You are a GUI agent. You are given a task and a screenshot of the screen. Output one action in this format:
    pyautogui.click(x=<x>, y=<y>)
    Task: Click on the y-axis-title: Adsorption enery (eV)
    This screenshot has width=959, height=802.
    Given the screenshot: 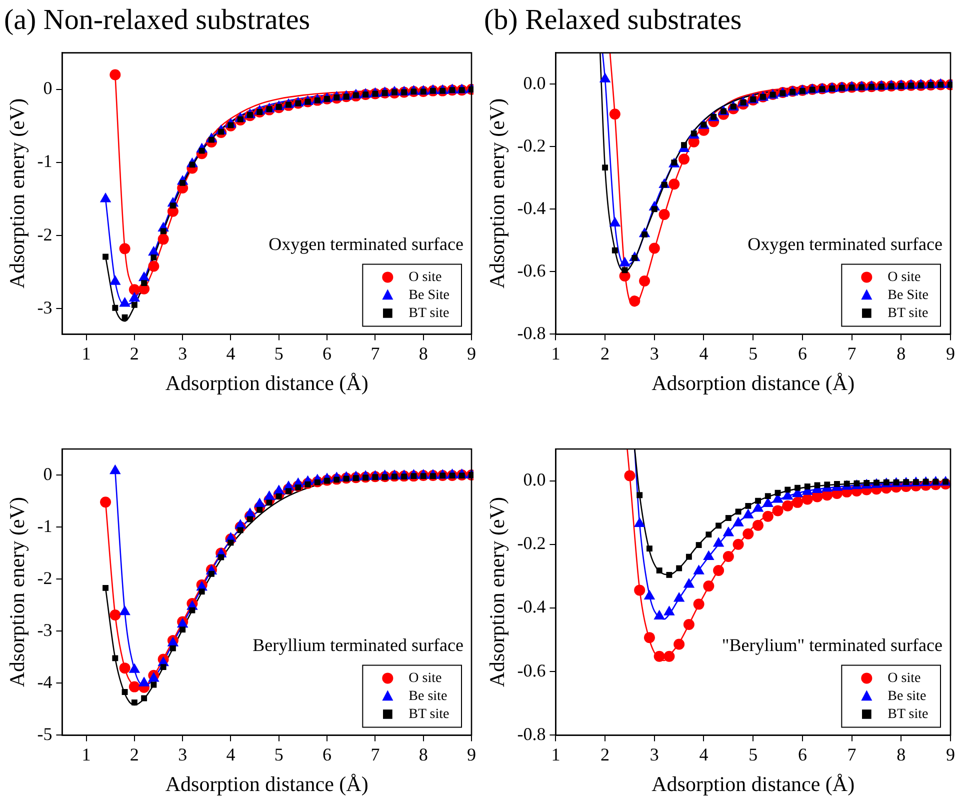 What is the action you would take?
    pyautogui.click(x=17, y=193)
    